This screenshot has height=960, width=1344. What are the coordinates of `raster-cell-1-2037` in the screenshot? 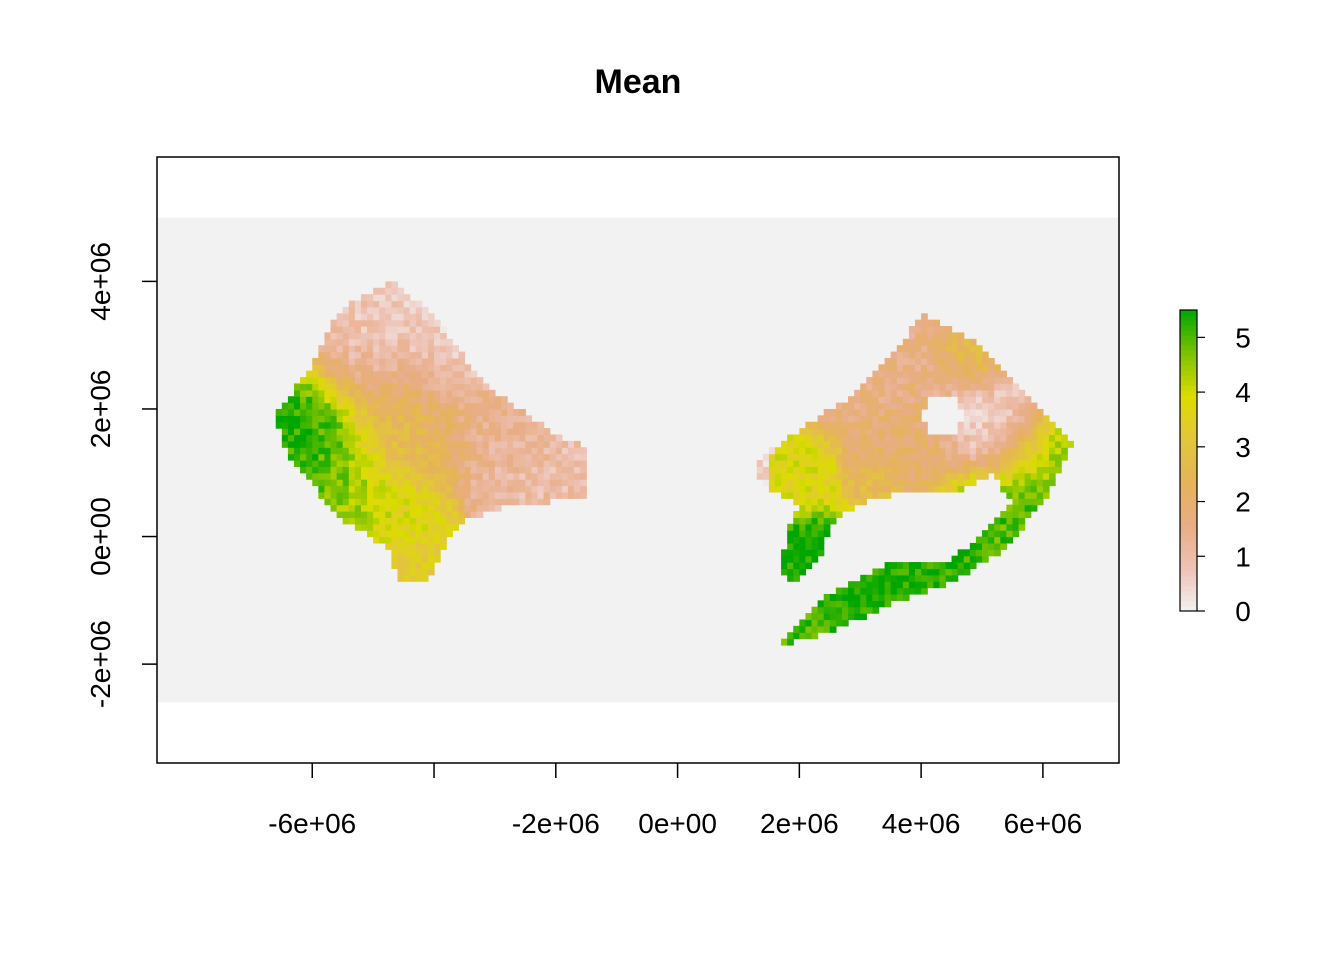 It's located at (961, 483).